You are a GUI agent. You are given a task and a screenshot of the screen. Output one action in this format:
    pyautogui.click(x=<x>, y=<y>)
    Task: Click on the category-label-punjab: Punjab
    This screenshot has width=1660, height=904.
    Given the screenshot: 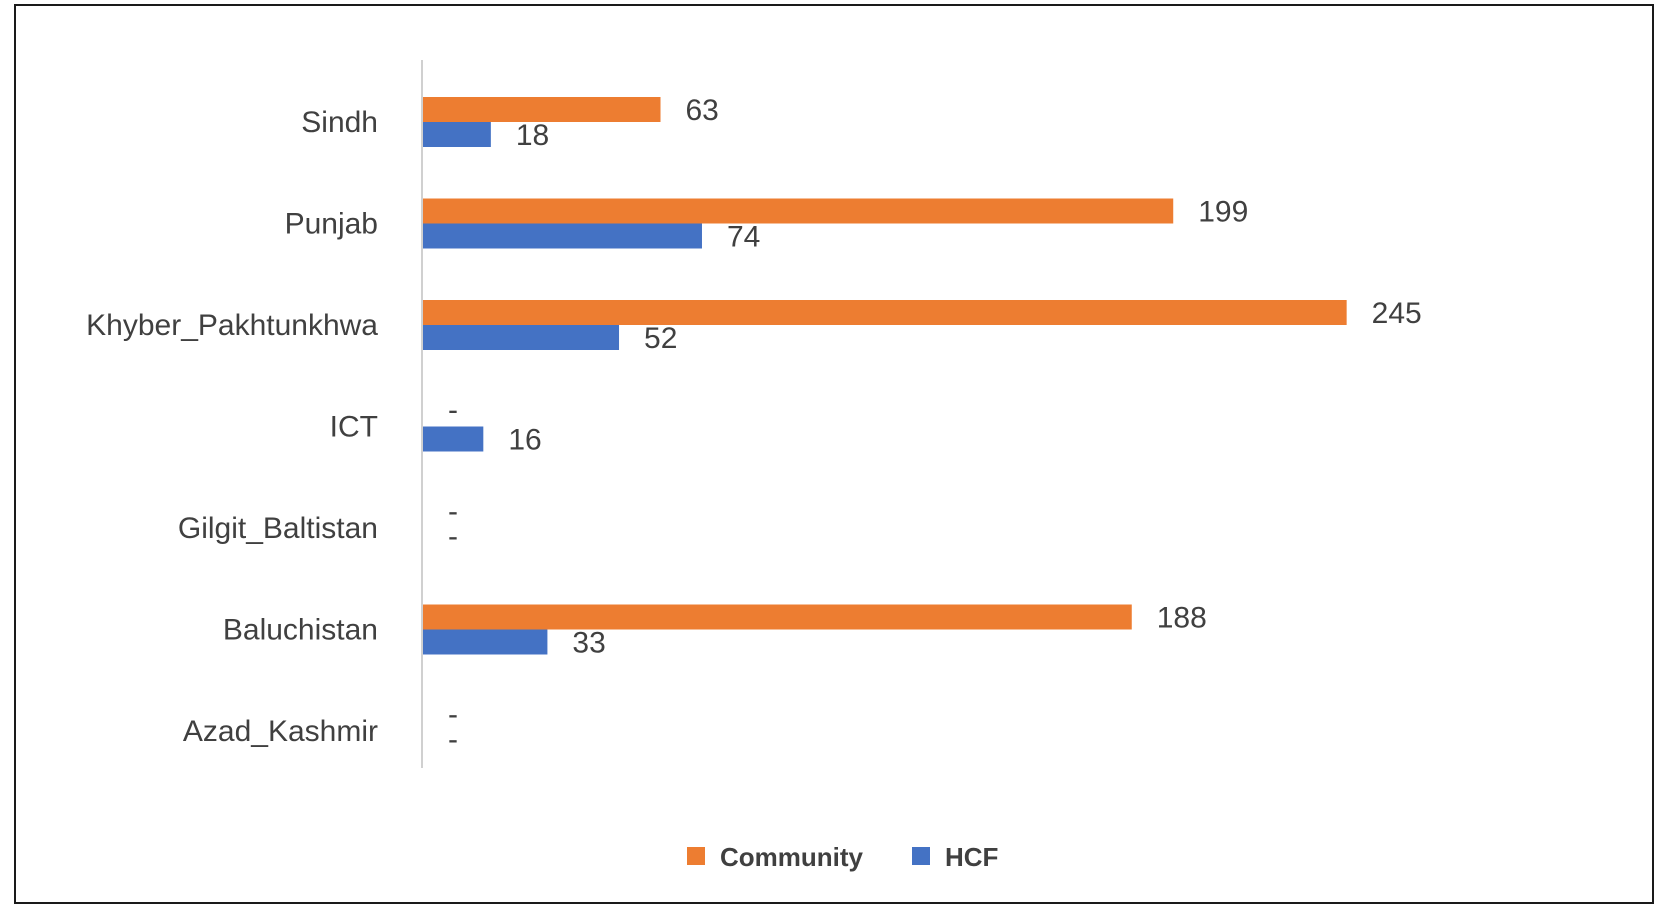 What is the action you would take?
    pyautogui.click(x=331, y=224)
    